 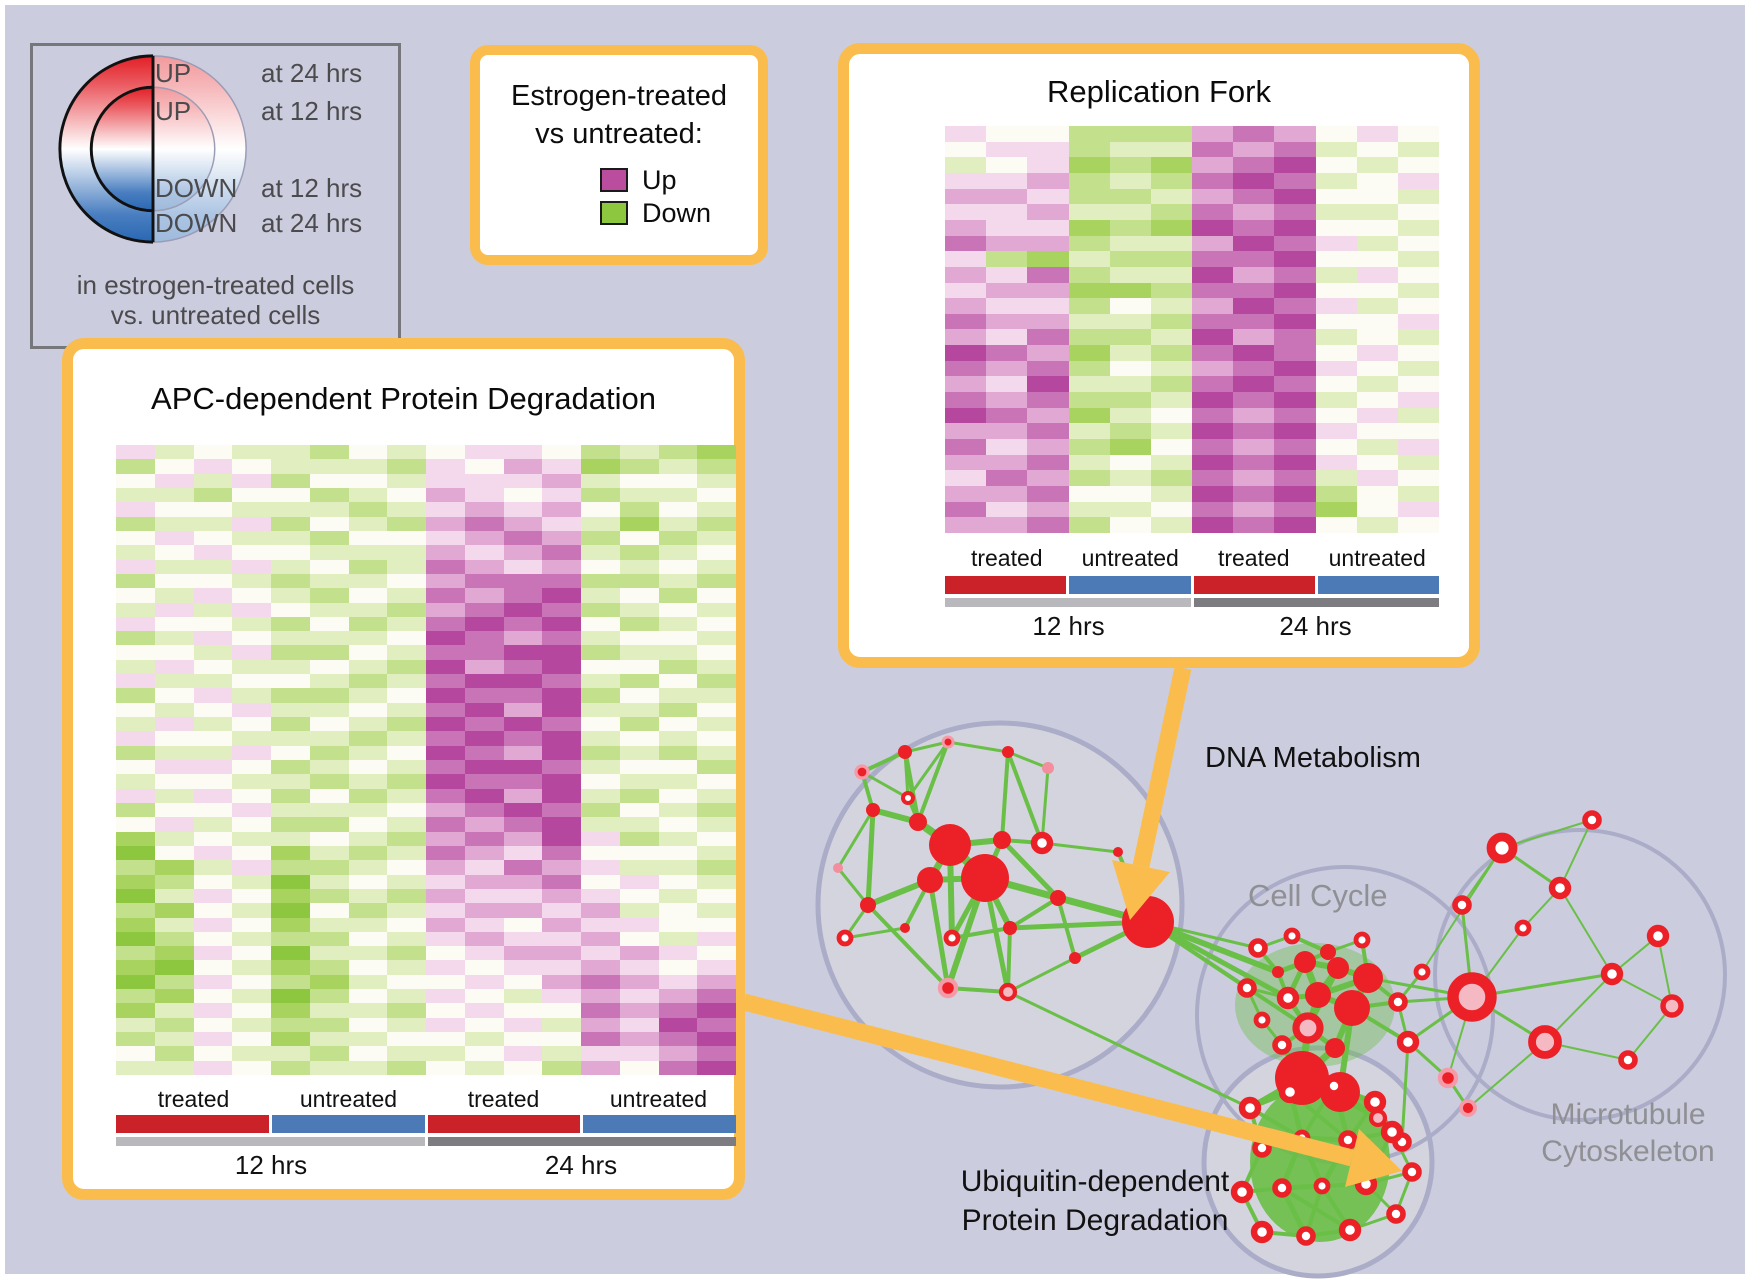 What do you see at coordinates (1006, 585) in the screenshot?
I see `treated-bar` at bounding box center [1006, 585].